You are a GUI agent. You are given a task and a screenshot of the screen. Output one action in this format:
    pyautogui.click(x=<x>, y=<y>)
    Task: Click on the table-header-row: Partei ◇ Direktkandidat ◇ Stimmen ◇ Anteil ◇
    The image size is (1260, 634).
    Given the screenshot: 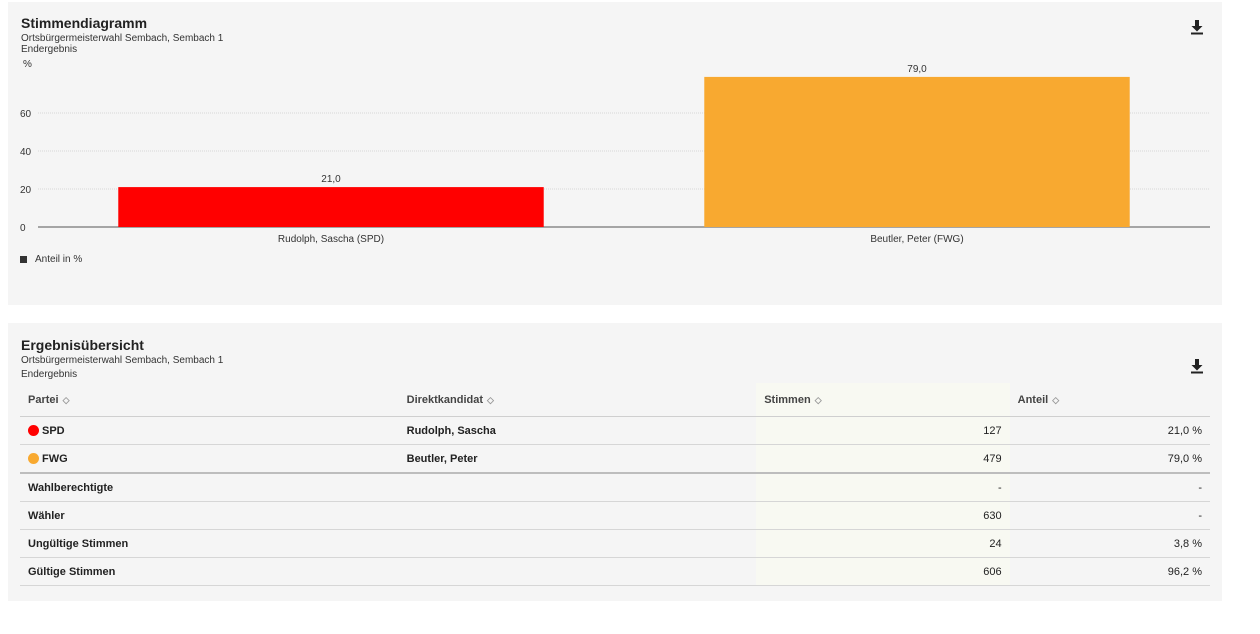 What is the action you would take?
    pyautogui.click(x=615, y=400)
    